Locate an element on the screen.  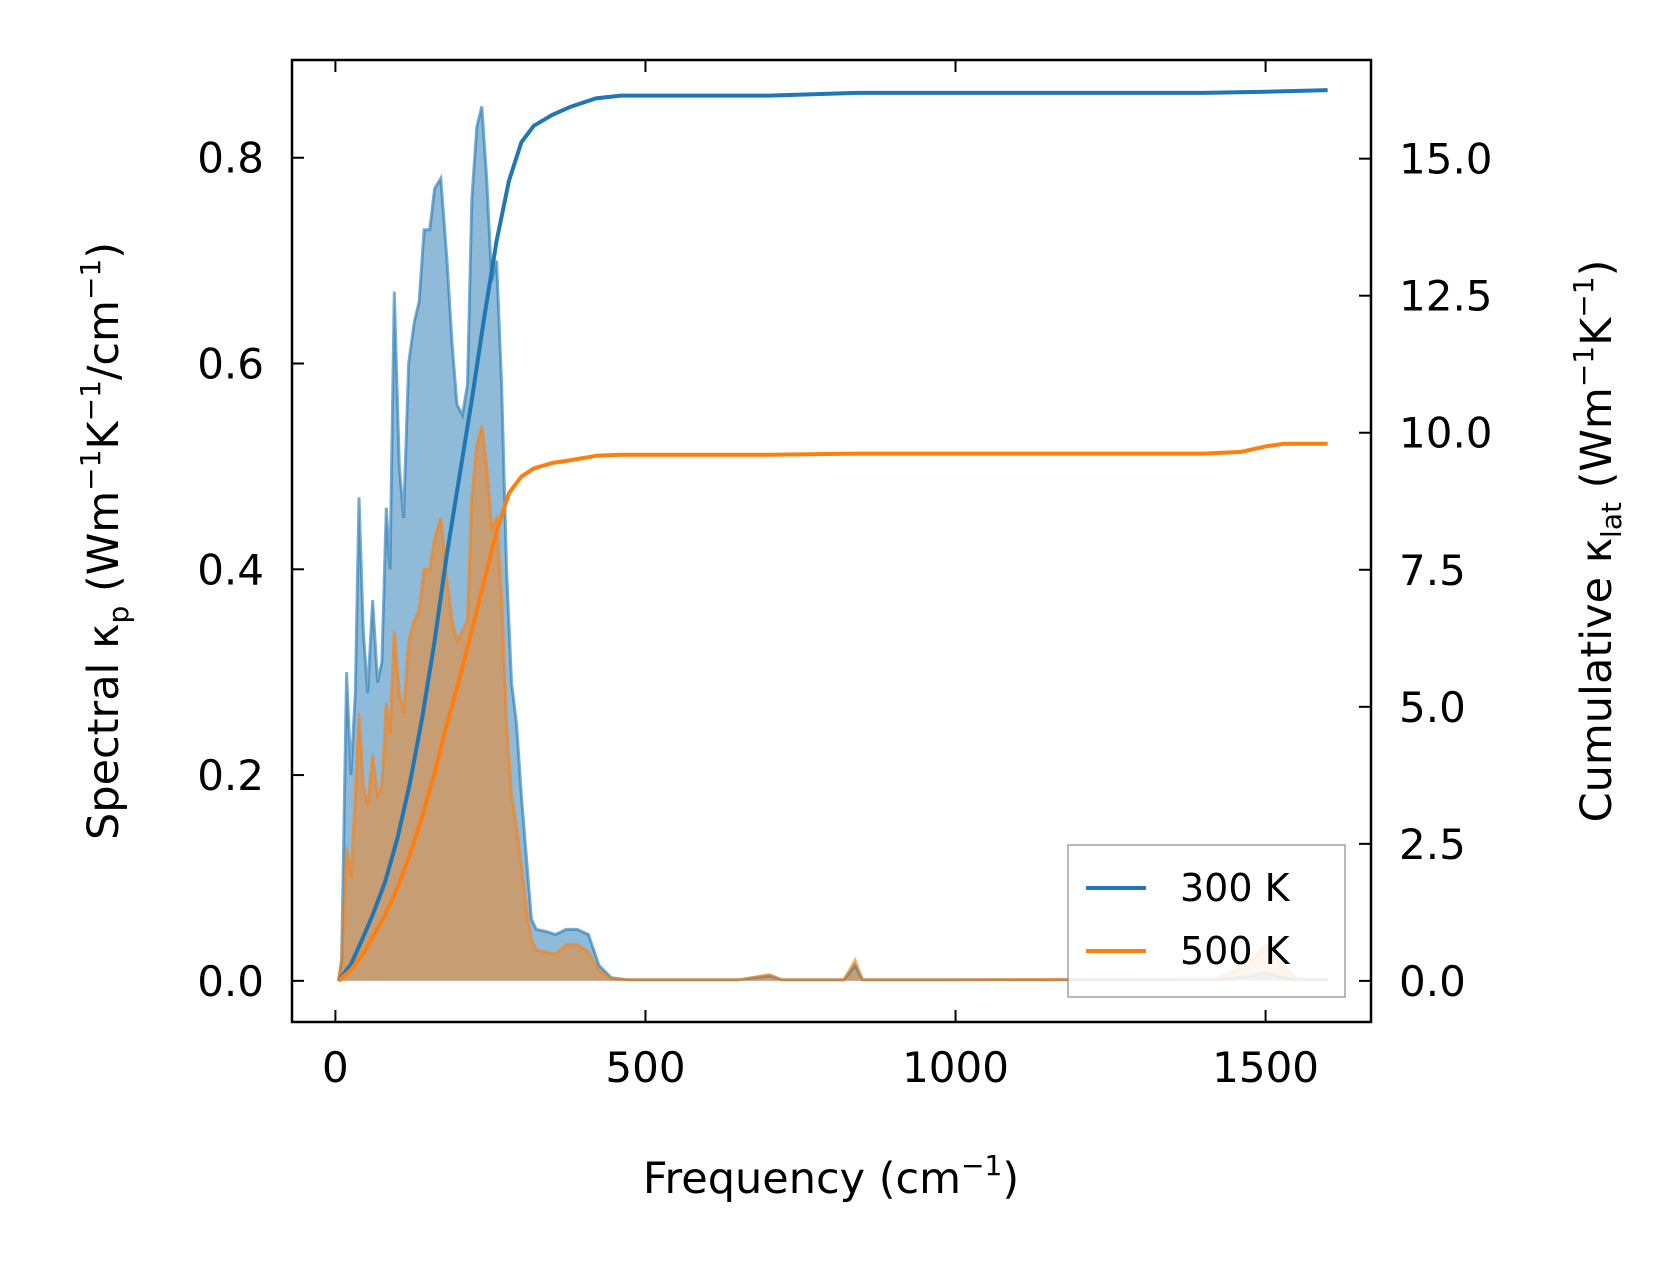
x-tick-label: 500 is located at coordinates (645, 1067).